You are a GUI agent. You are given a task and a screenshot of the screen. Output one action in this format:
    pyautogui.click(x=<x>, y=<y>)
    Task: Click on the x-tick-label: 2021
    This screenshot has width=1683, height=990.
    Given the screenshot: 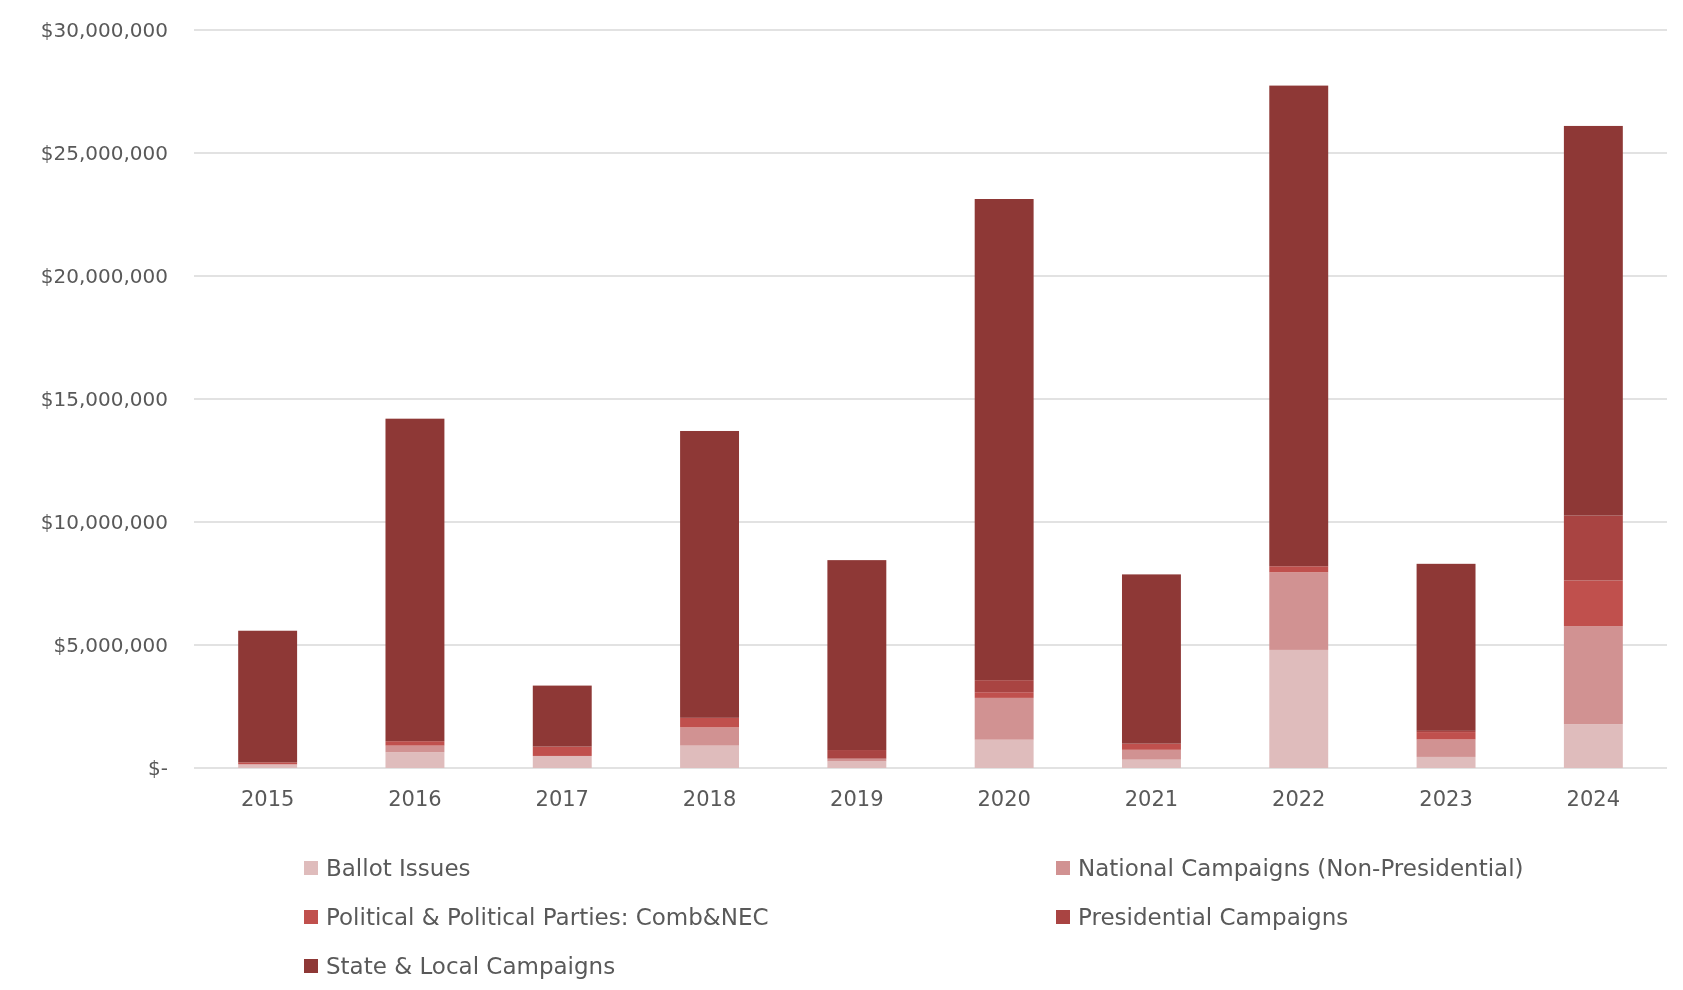 What is the action you would take?
    pyautogui.click(x=1151, y=799)
    